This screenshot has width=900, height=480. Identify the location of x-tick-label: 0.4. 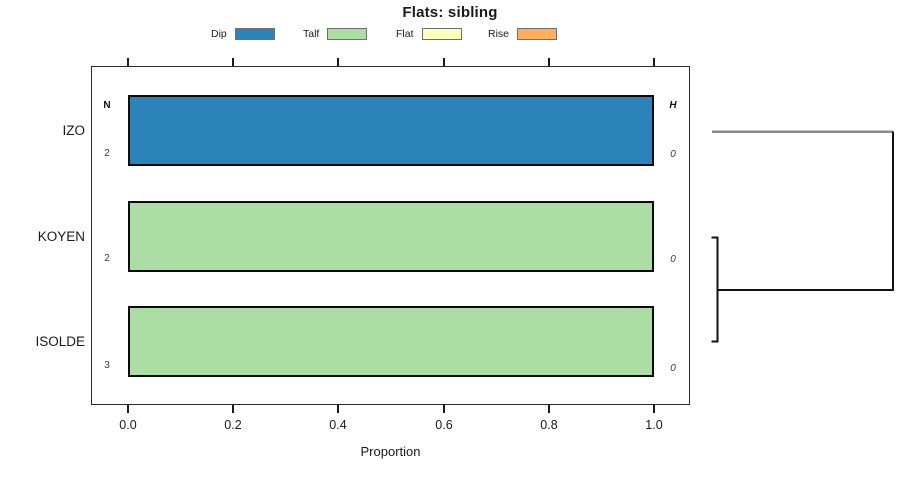
(338, 425).